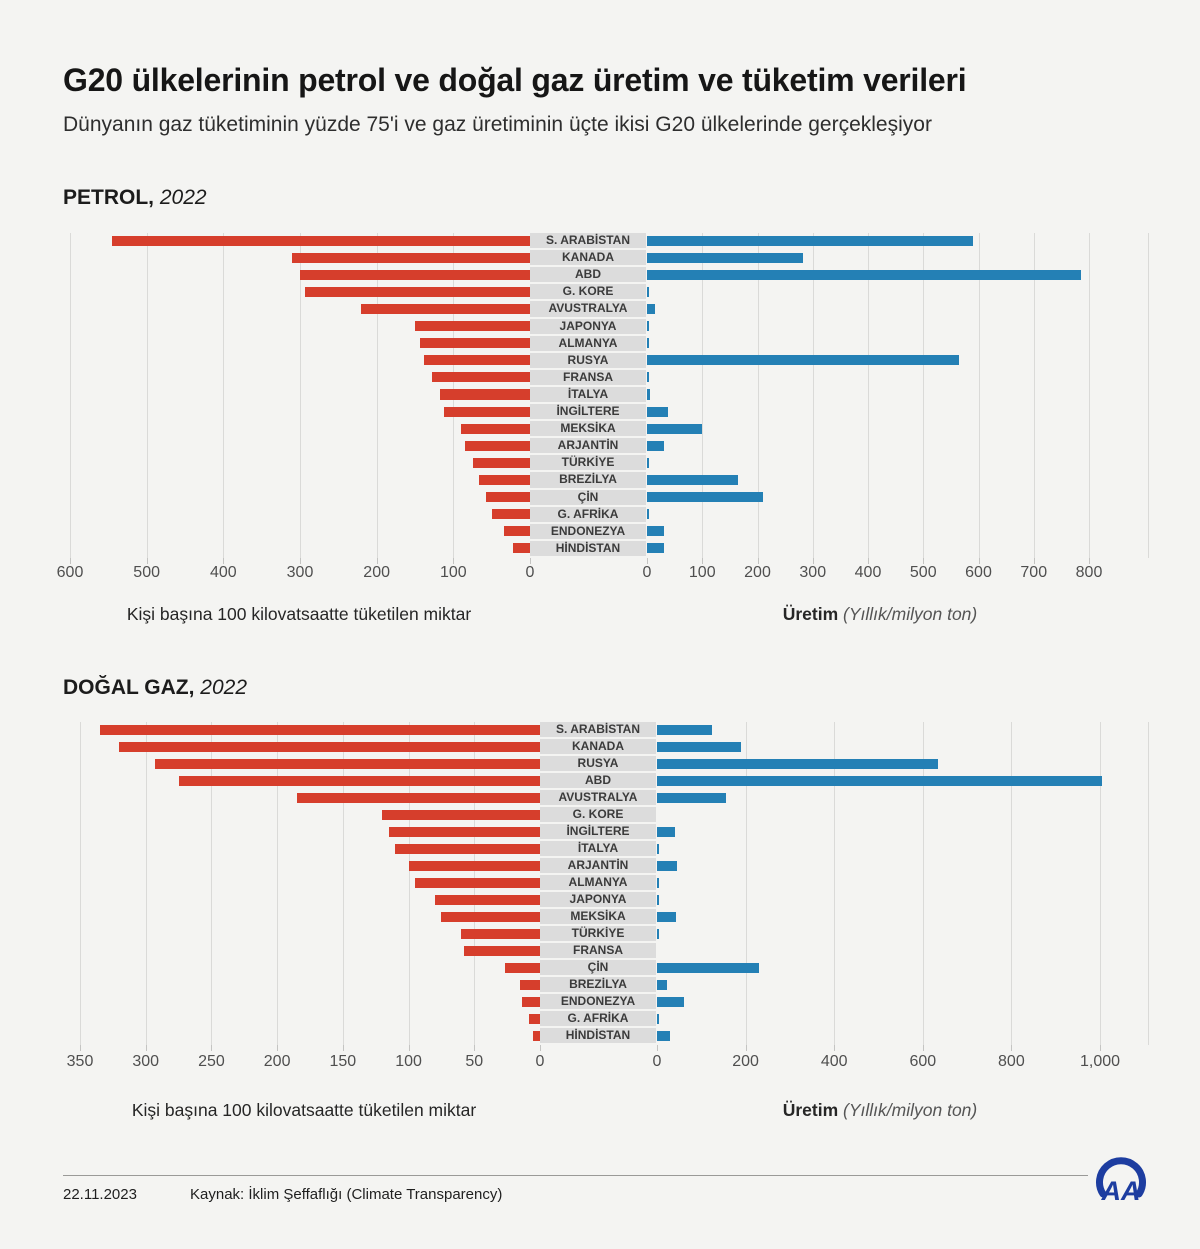 This screenshot has width=1200, height=1249. Describe the element at coordinates (530, 572) in the screenshot. I see `consumption-tick-label: 0` at that location.